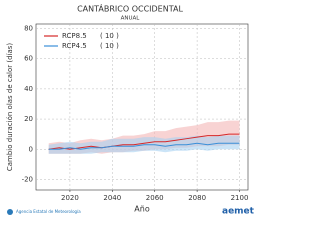 The width and height of the screenshot is (320, 240). Describe the element at coordinates (70, 198) in the screenshot. I see `x-tick-label: 2020` at that location.